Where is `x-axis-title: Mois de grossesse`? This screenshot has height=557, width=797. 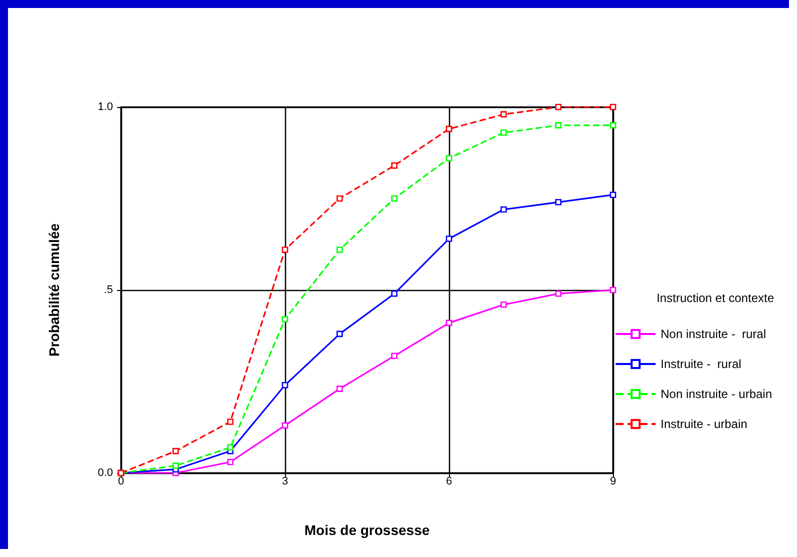
x-axis-title: Mois de grossesse is located at coordinates (367, 530).